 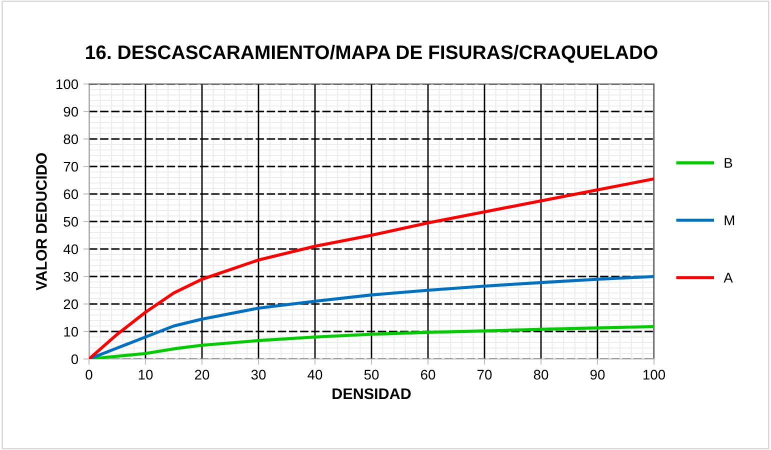 What do you see at coordinates (67, 84) in the screenshot?
I see `y-tick-label: 100` at bounding box center [67, 84].